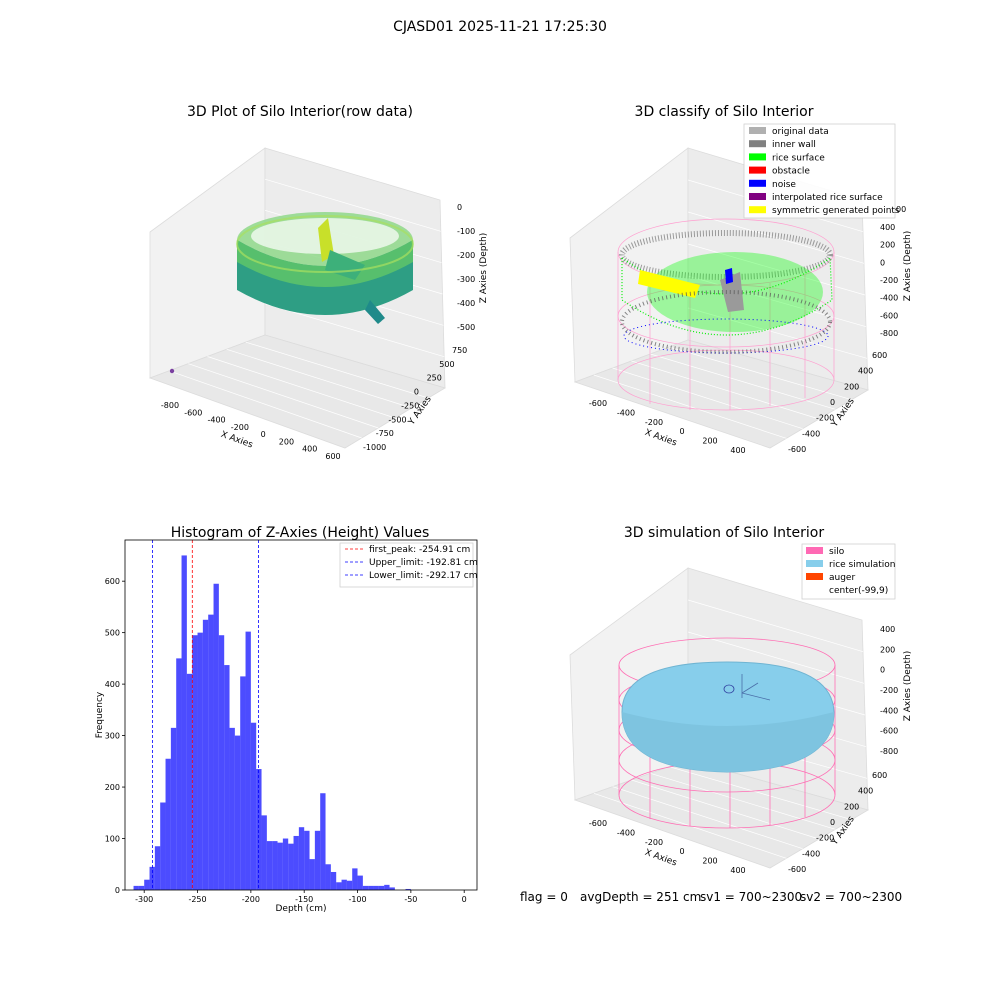 This screenshot has height=1000, width=1000. Describe the element at coordinates (832, 822) in the screenshot. I see `simulation-y-tick-label: 0` at that location.